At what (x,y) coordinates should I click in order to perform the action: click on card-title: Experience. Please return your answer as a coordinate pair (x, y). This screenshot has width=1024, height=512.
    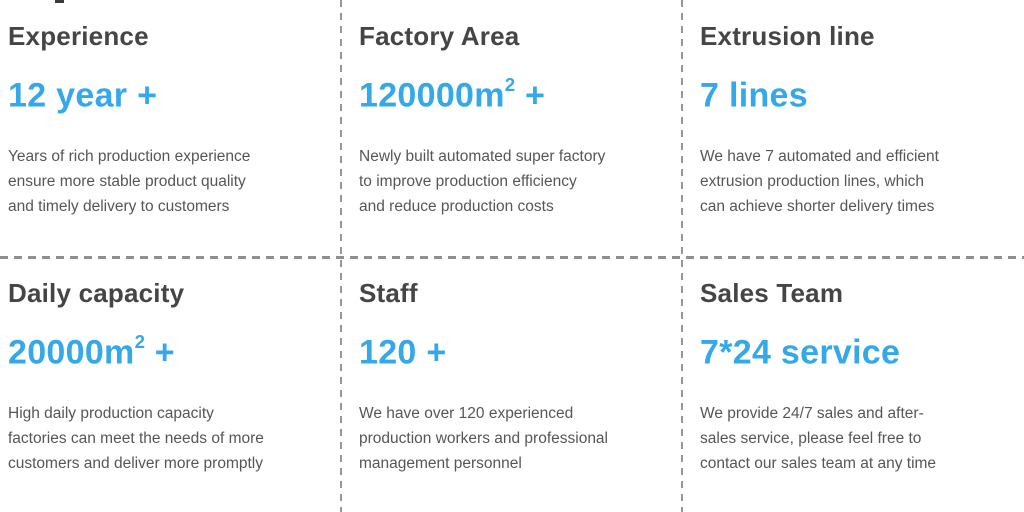
    Looking at the image, I should click on (78, 36).